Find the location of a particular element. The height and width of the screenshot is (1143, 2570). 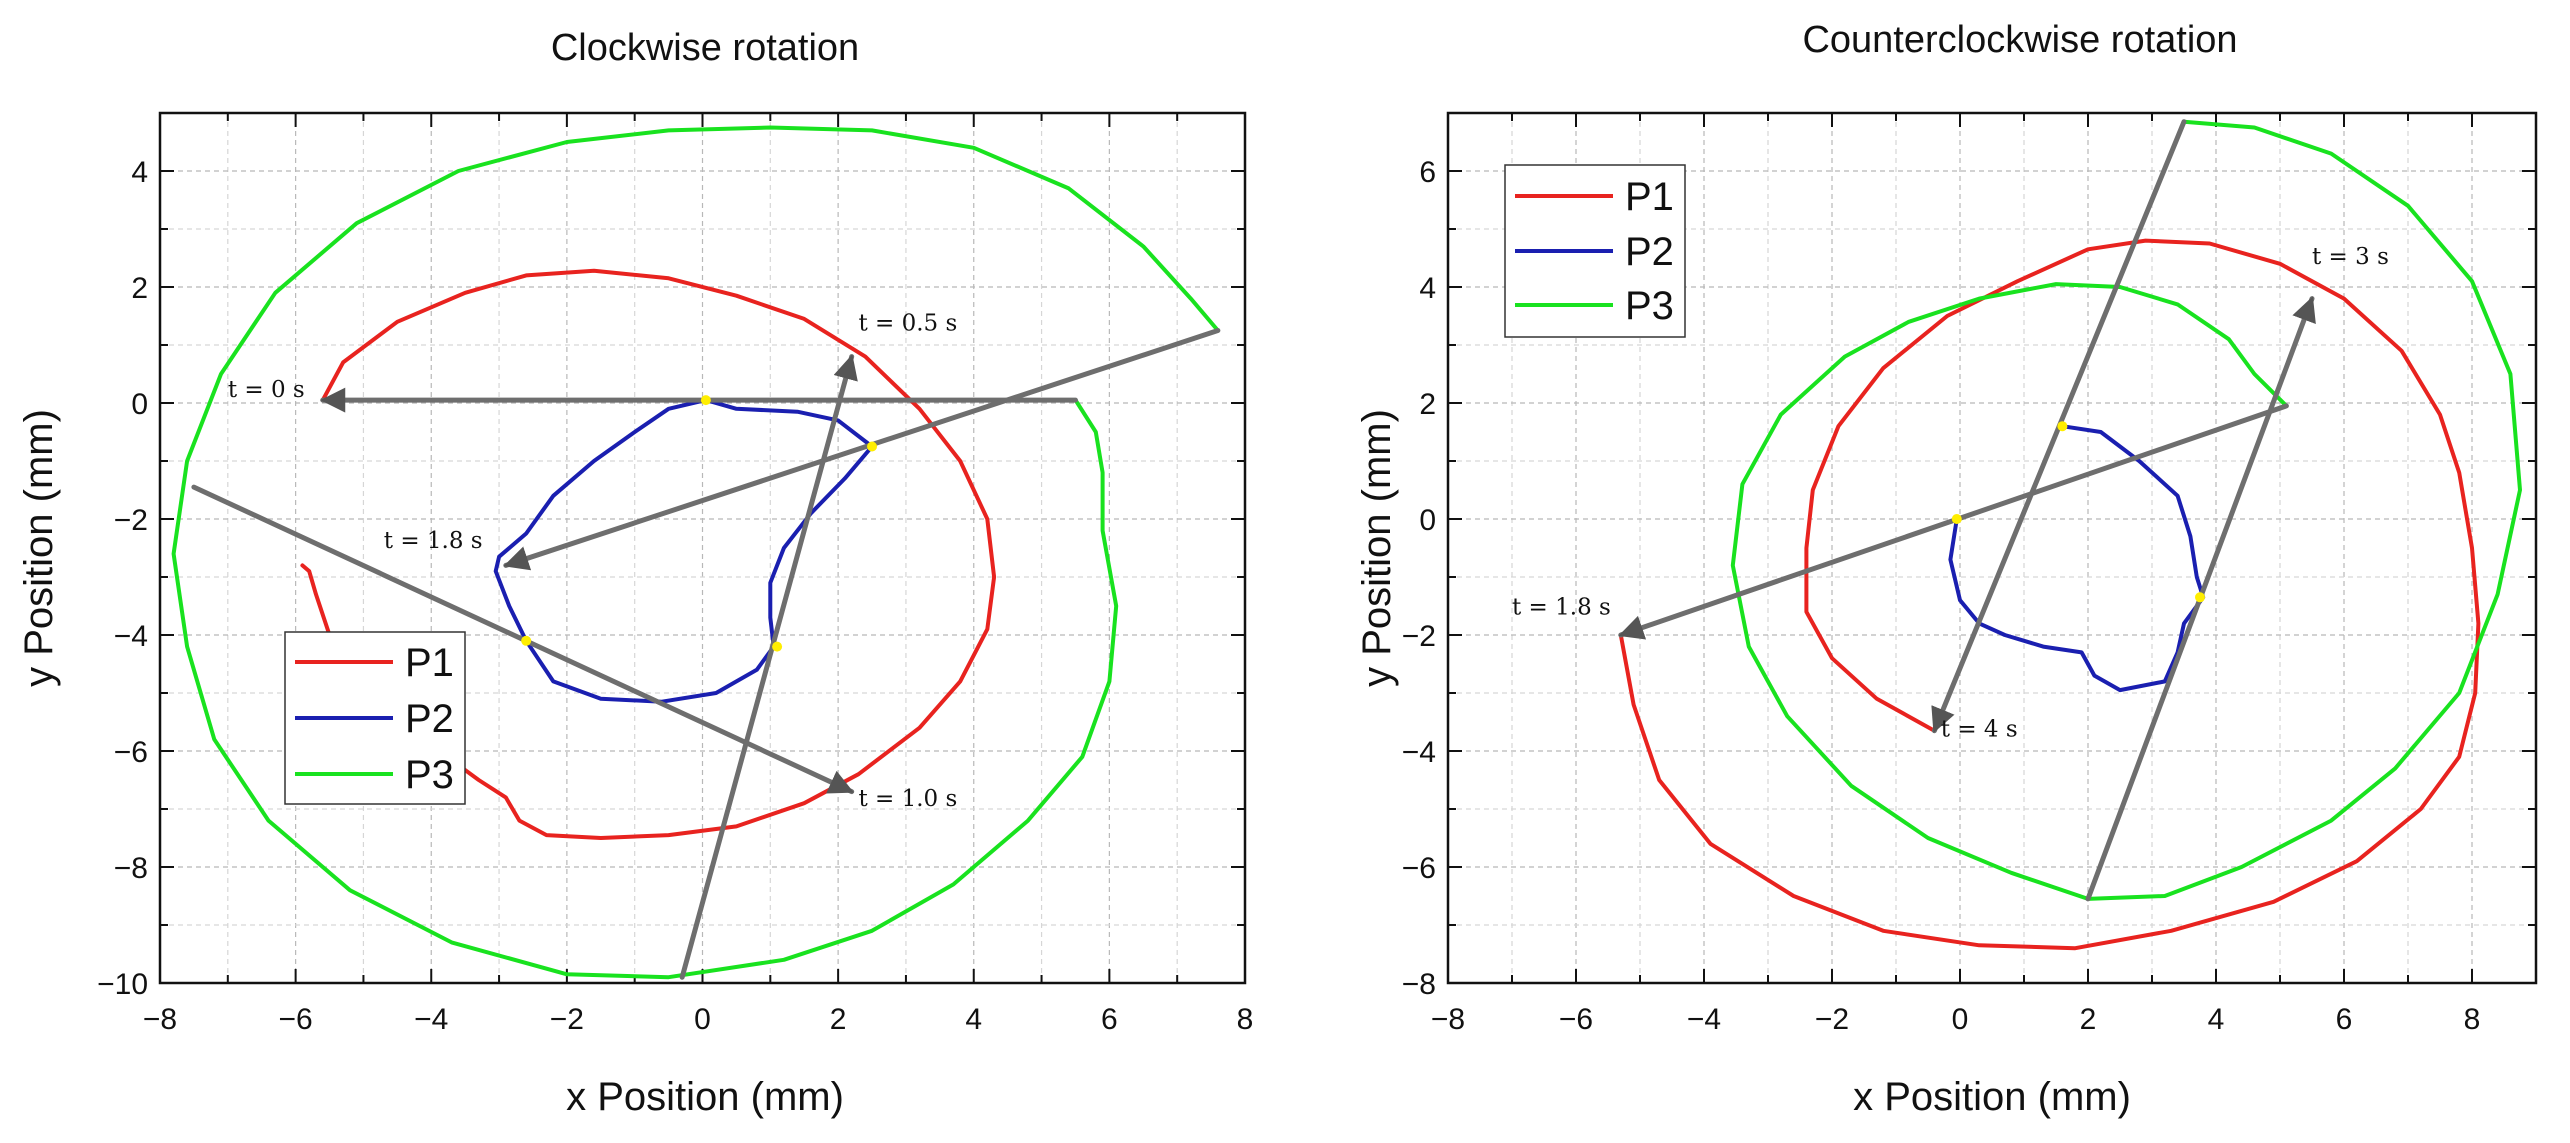

time-annotation: t = 0 s is located at coordinates (266, 390).